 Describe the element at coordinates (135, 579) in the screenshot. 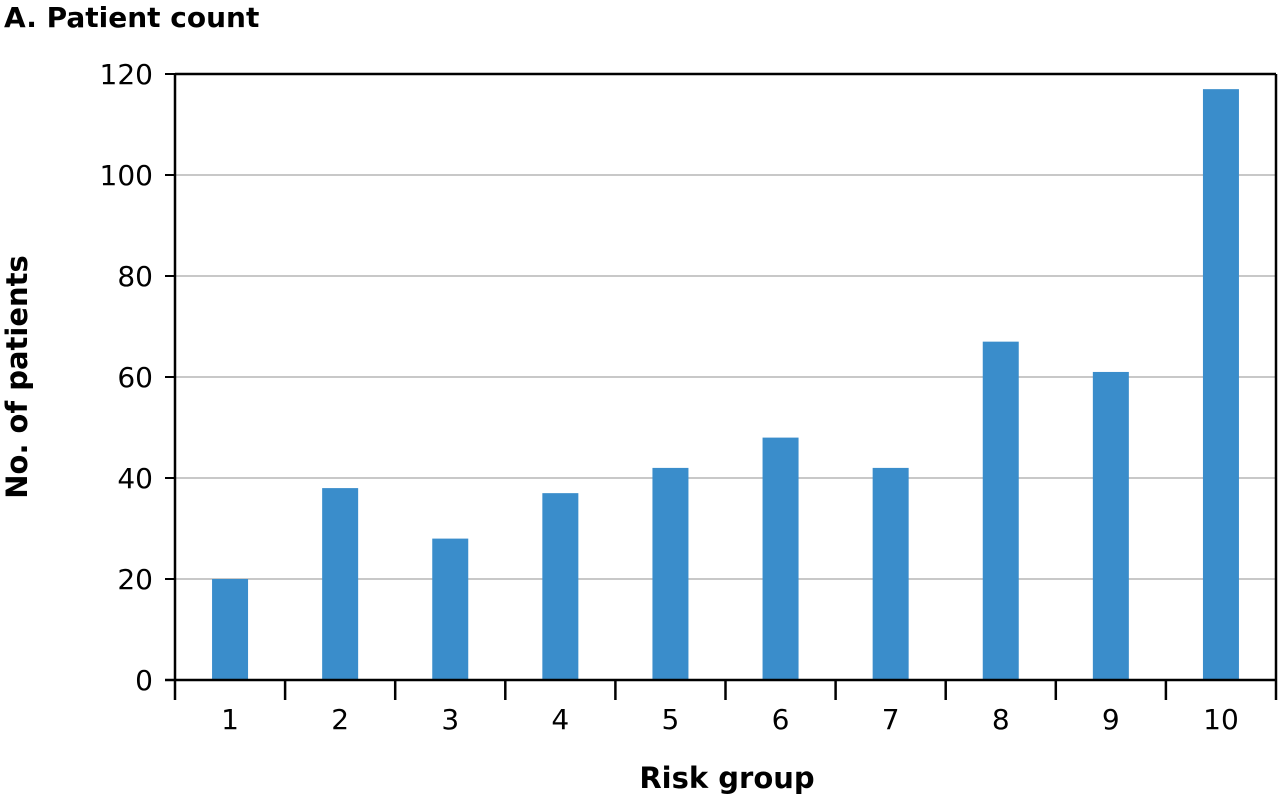

I see `y-tick-label: 20` at that location.